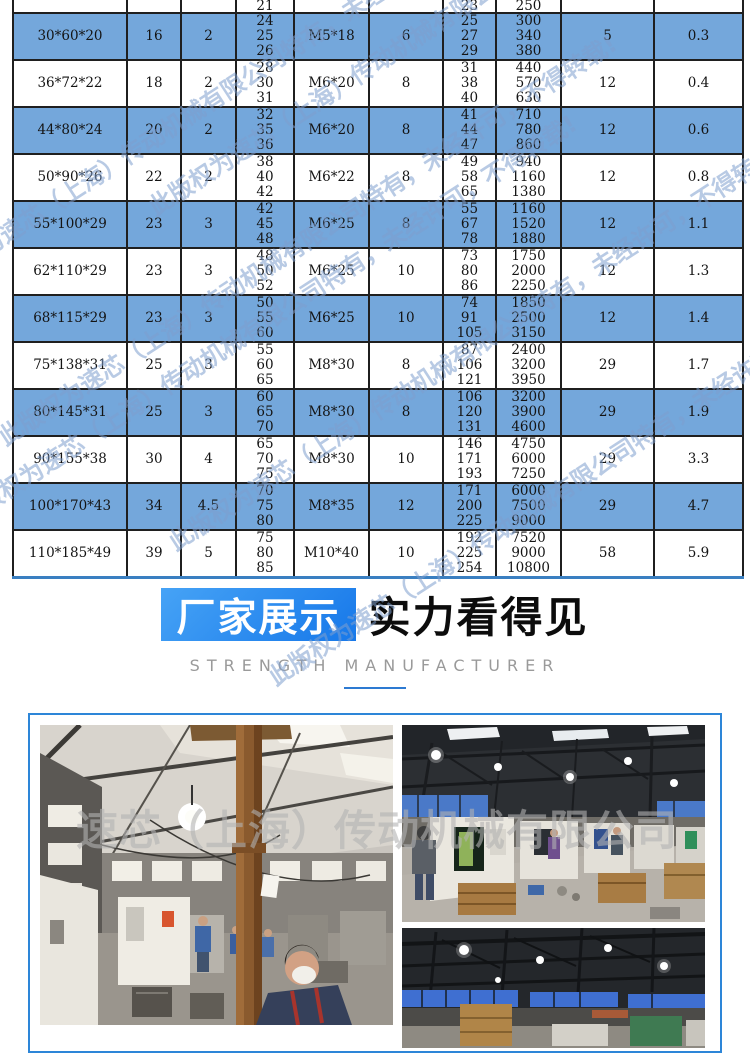 Image resolution: width=750 pixels, height=1053 pixels. Describe the element at coordinates (528, 224) in the screenshot. I see `table-cell: 1160 1520 1880` at that location.